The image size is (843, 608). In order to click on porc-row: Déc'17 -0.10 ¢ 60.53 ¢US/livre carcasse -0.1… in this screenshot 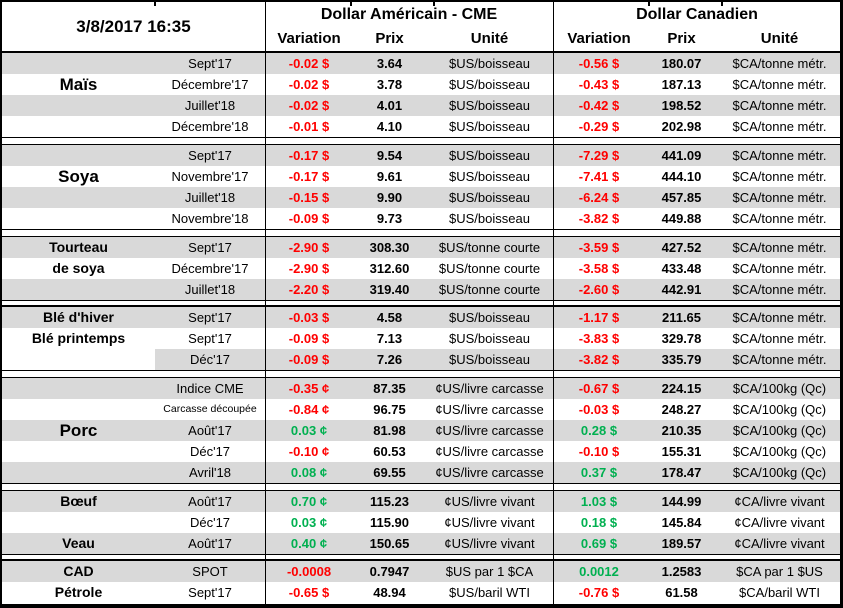, I will do `click(421, 451)`.